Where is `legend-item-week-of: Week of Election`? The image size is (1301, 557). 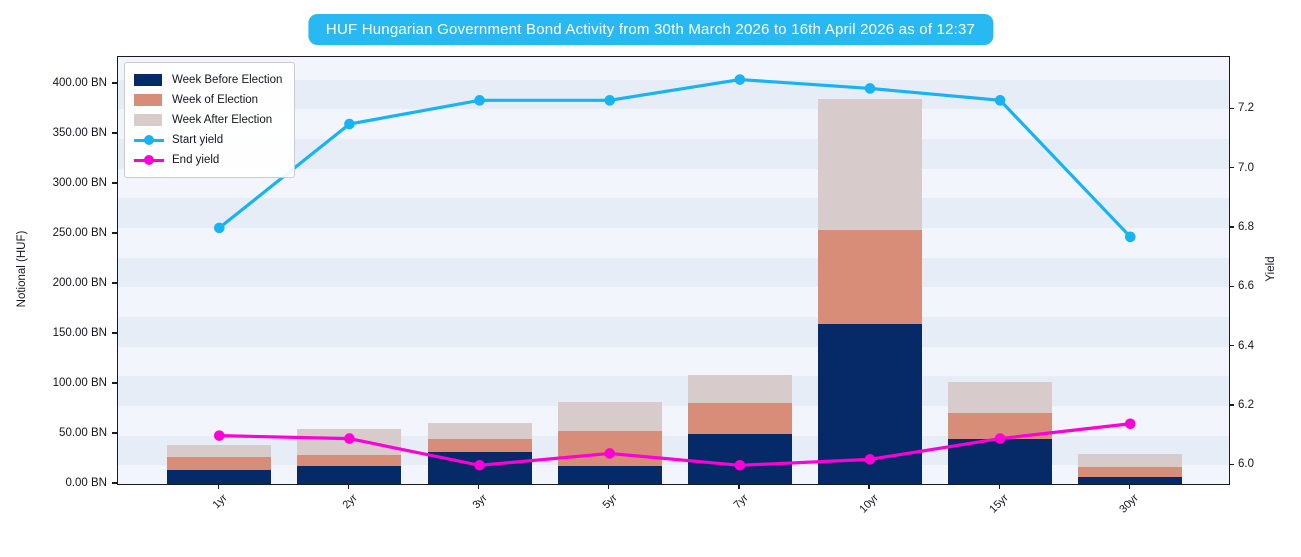 legend-item-week-of: Week of Election is located at coordinates (208, 100).